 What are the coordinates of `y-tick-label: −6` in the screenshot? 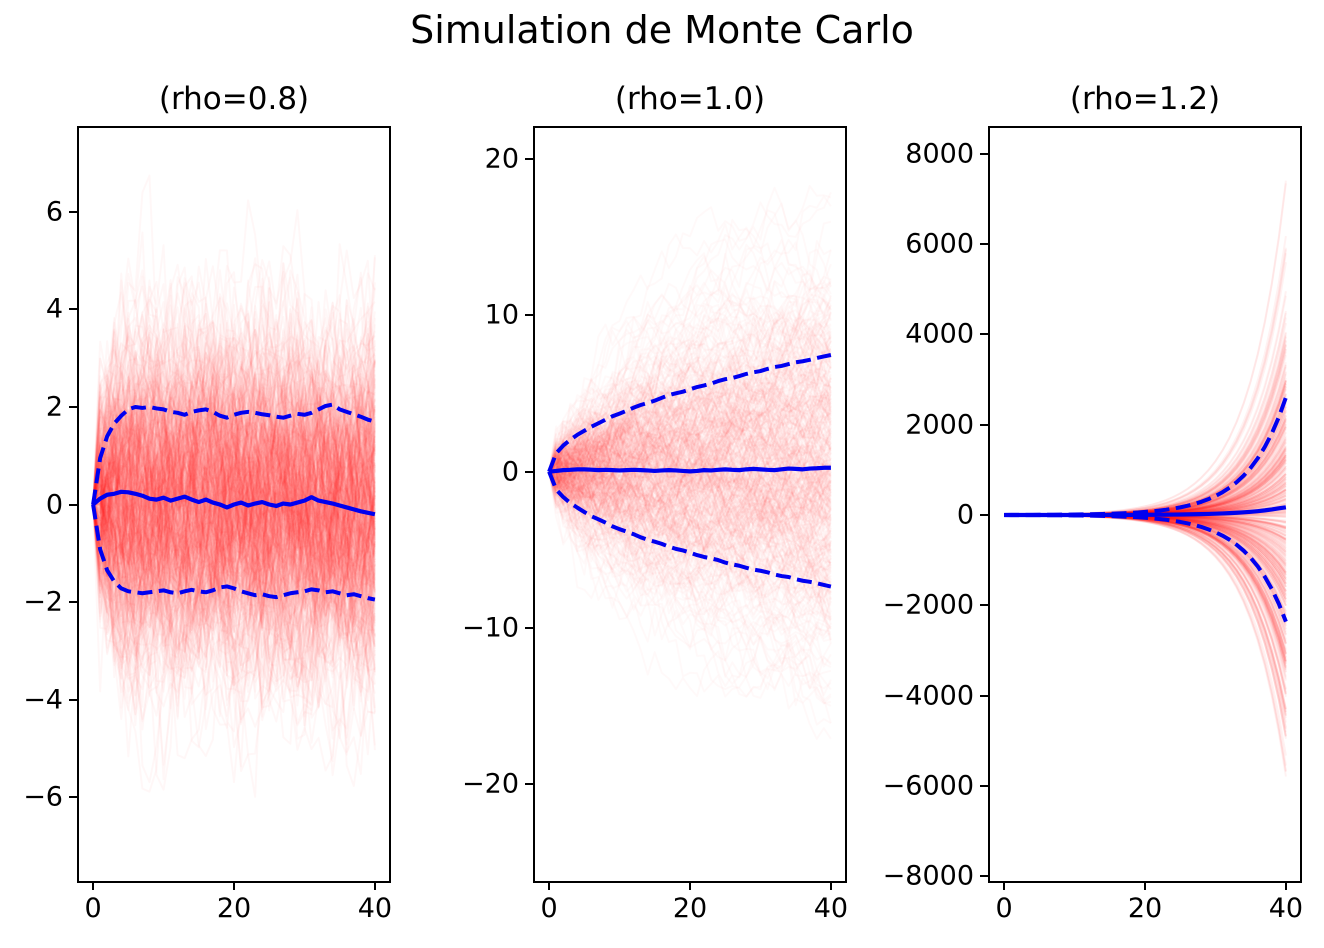 It's located at (43, 797).